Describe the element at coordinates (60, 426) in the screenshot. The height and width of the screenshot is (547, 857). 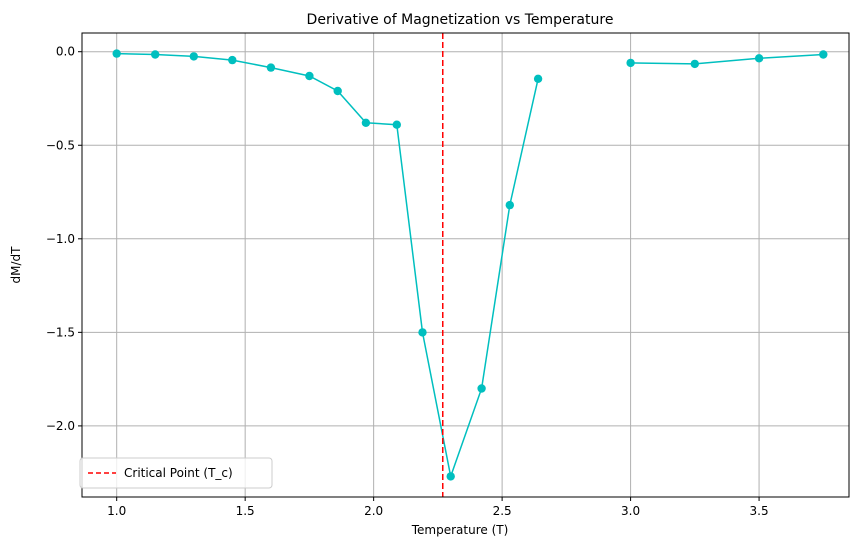
I see `y-tick-label: −2.0` at that location.